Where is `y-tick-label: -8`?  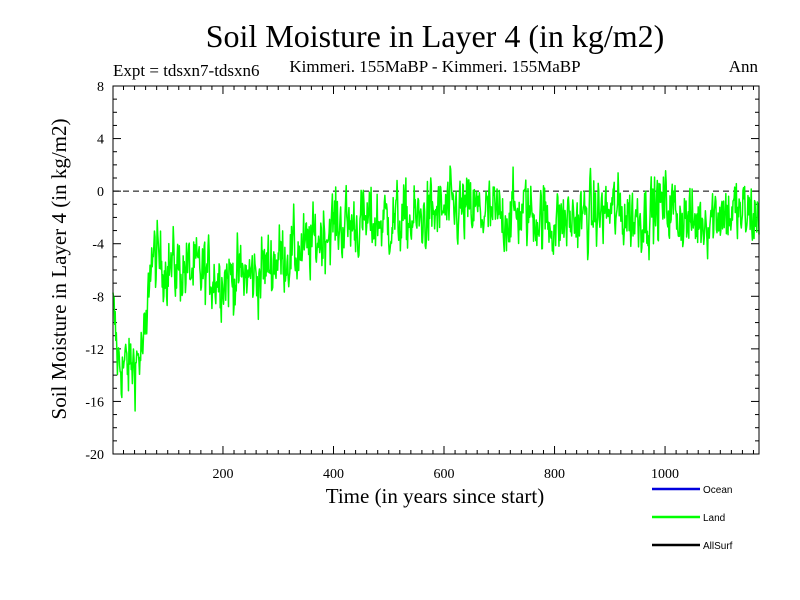
y-tick-label: -8 is located at coordinates (98, 297).